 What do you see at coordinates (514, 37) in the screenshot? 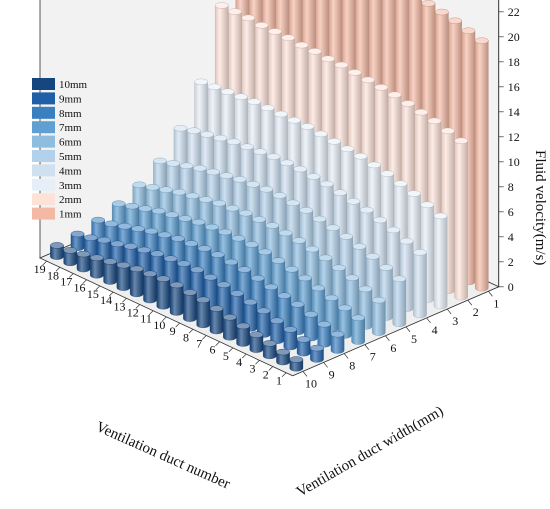
I see `z-tick-label: 20` at bounding box center [514, 37].